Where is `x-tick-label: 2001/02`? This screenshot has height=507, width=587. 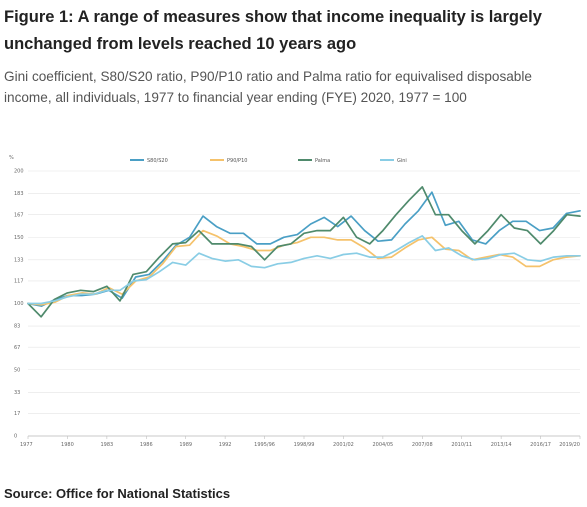
x-tick-label: 2001/02 is located at coordinates (343, 445).